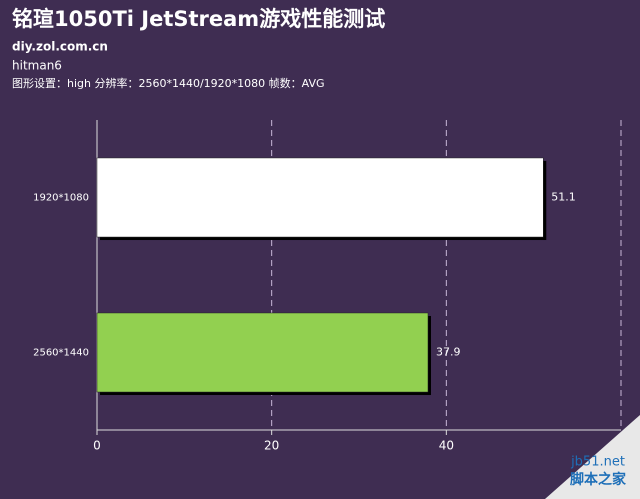 Image resolution: width=640 pixels, height=499 pixels. What do you see at coordinates (448, 352) in the screenshot?
I see `value-label: 37.9` at bounding box center [448, 352].